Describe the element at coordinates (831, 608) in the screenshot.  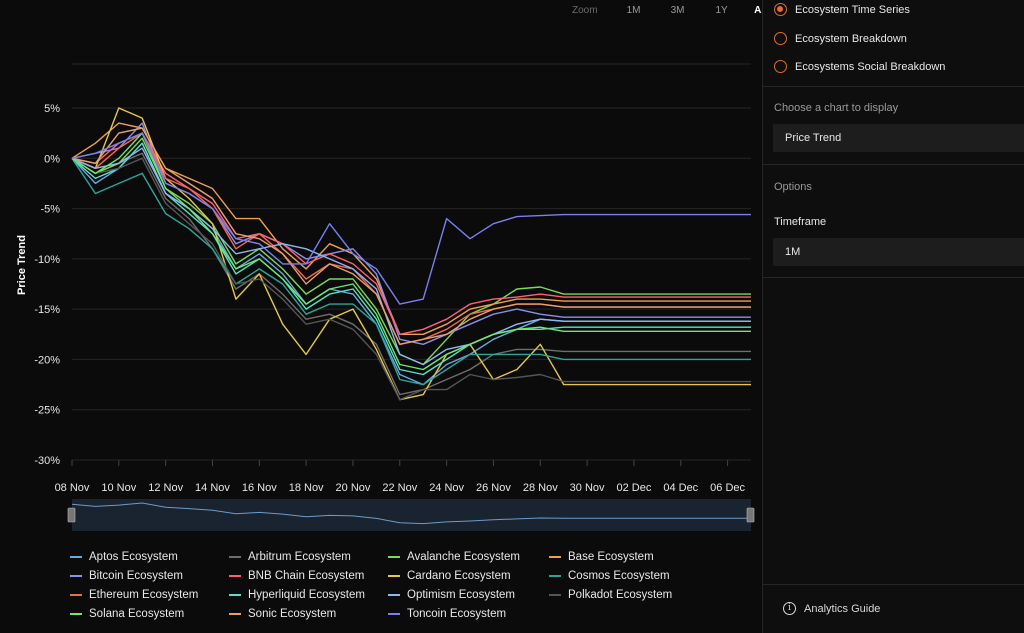
I see `analytics-guide-link: i Analytics Guide` at that location.